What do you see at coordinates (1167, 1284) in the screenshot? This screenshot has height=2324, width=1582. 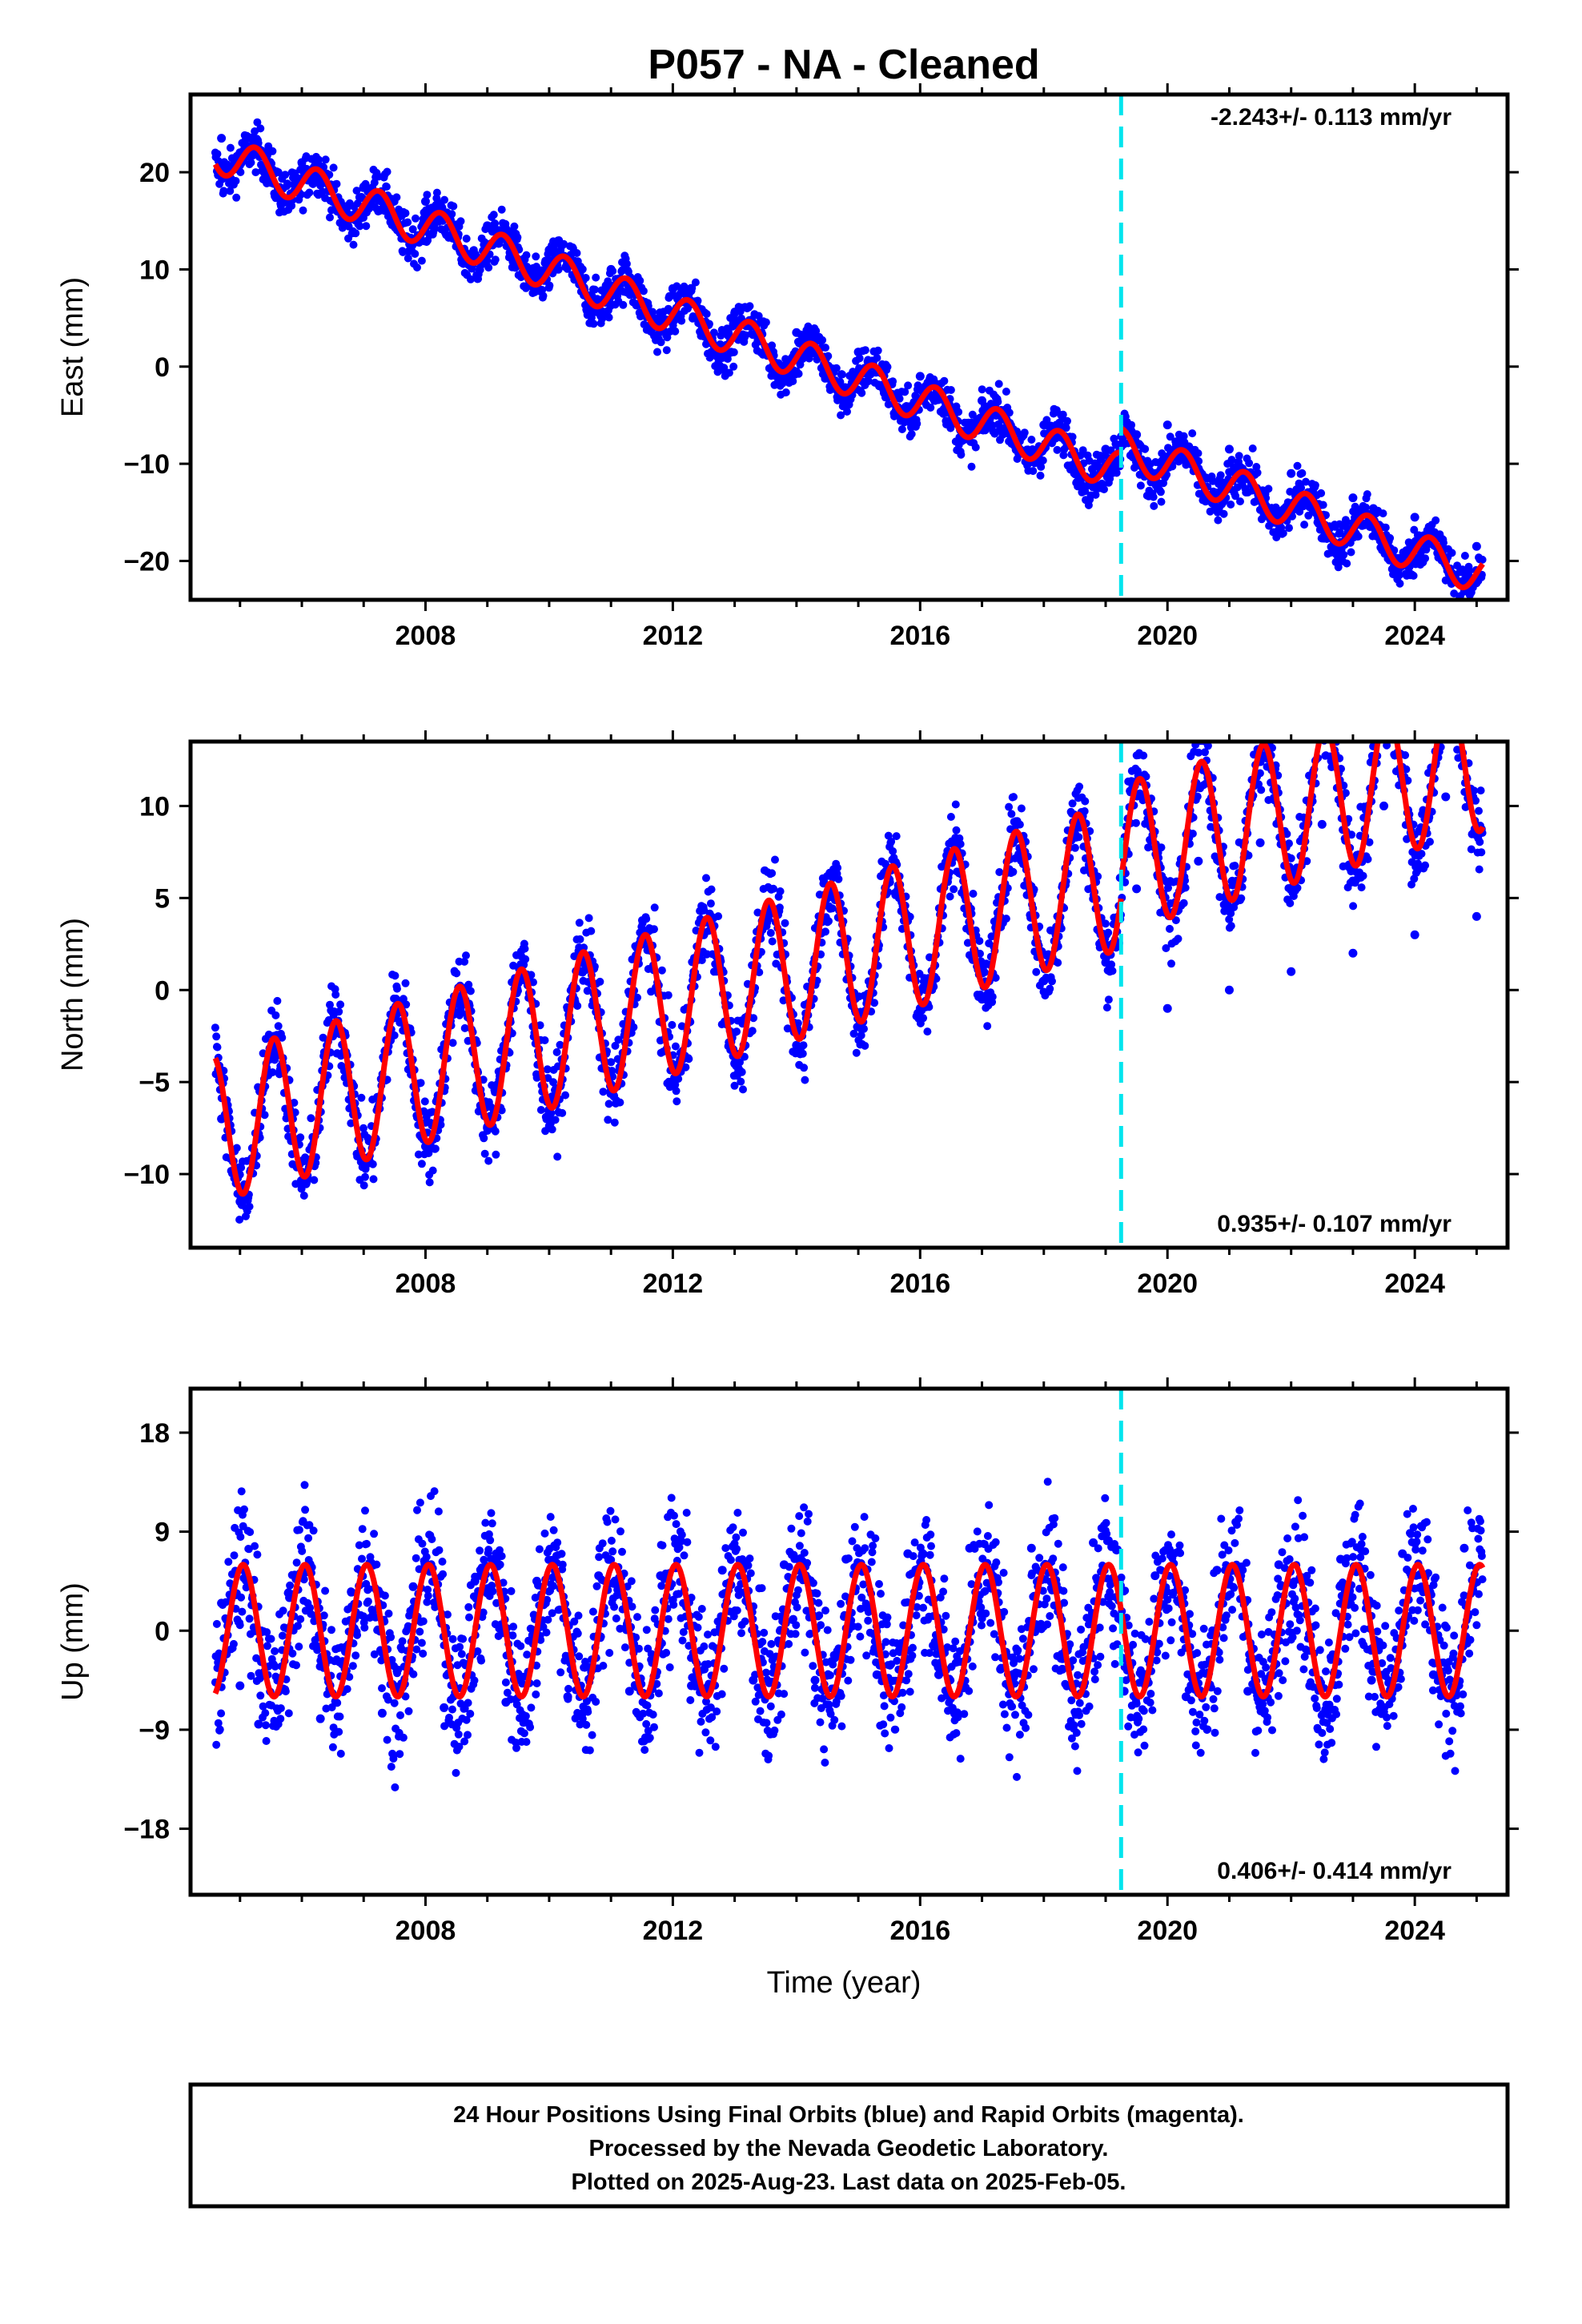 I see `x-tick-label: 2020` at bounding box center [1167, 1284].